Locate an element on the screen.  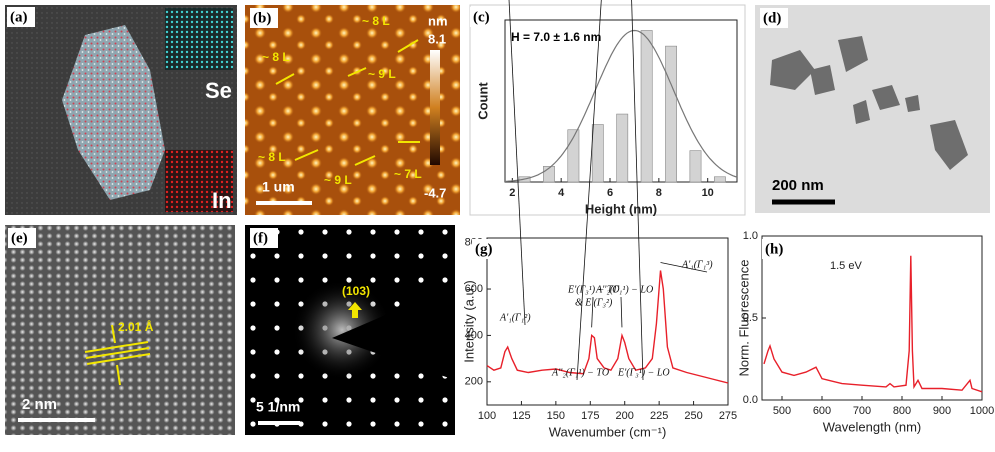
annotation: A'₁(Γ₁²) is located at coordinates (515, 317).